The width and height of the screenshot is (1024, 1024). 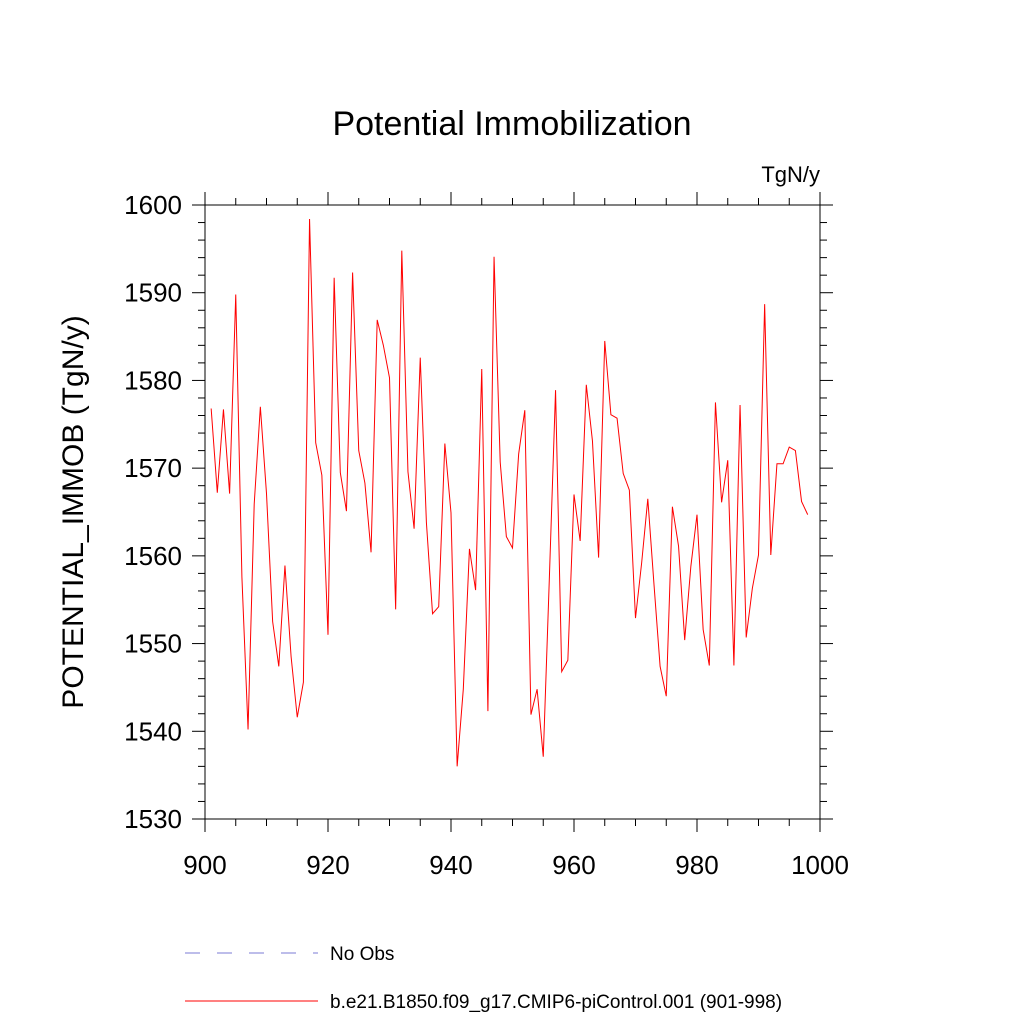 I want to click on x-tick-label: 900, so click(x=204, y=865).